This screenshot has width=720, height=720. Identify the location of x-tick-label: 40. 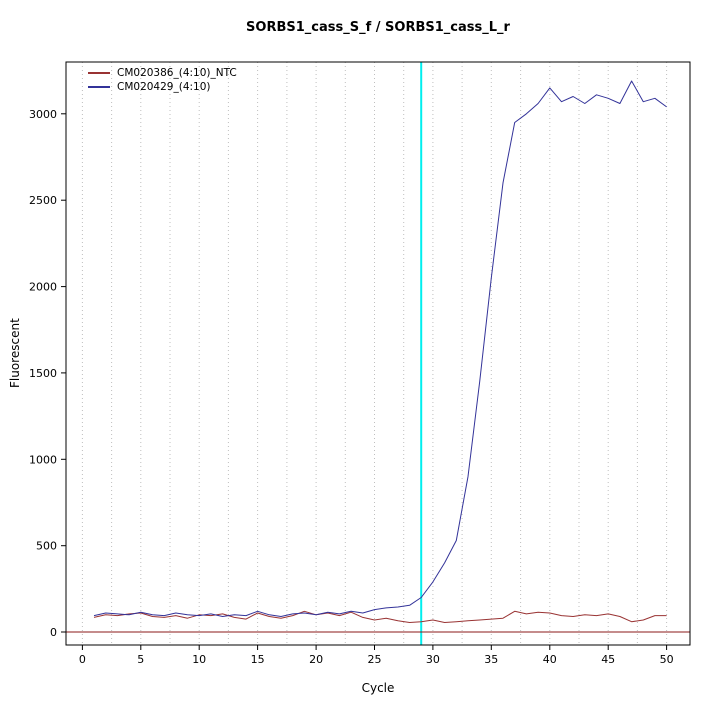
(550, 659).